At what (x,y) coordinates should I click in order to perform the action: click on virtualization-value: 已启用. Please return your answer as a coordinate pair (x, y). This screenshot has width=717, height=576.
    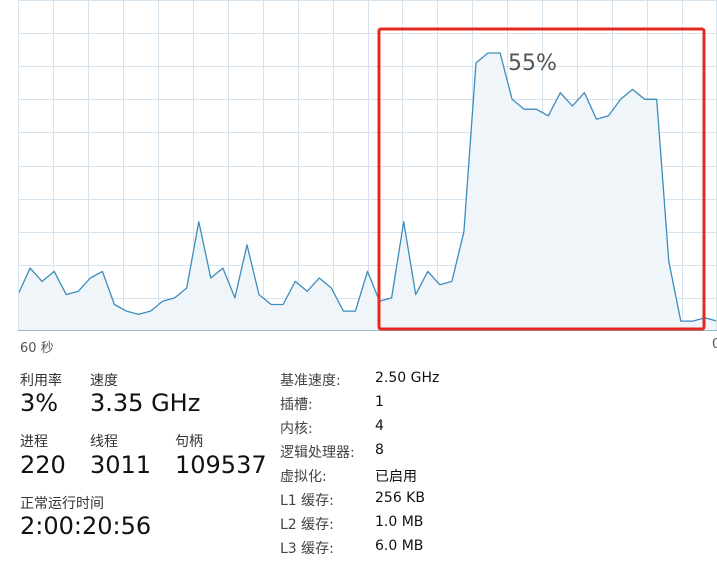
    Looking at the image, I should click on (396, 477).